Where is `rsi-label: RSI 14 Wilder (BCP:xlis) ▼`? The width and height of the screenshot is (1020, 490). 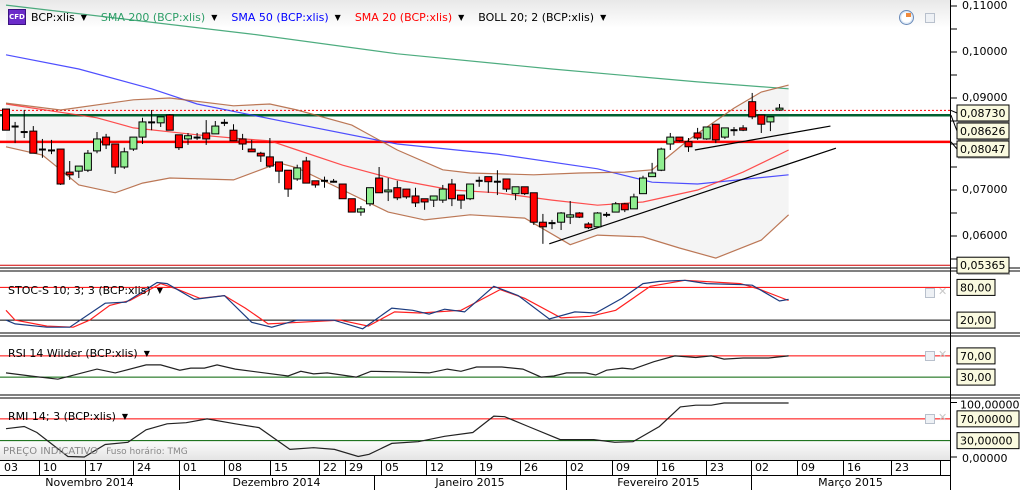 rsi-label: RSI 14 Wilder (BCP:xlis) ▼ is located at coordinates (79, 353).